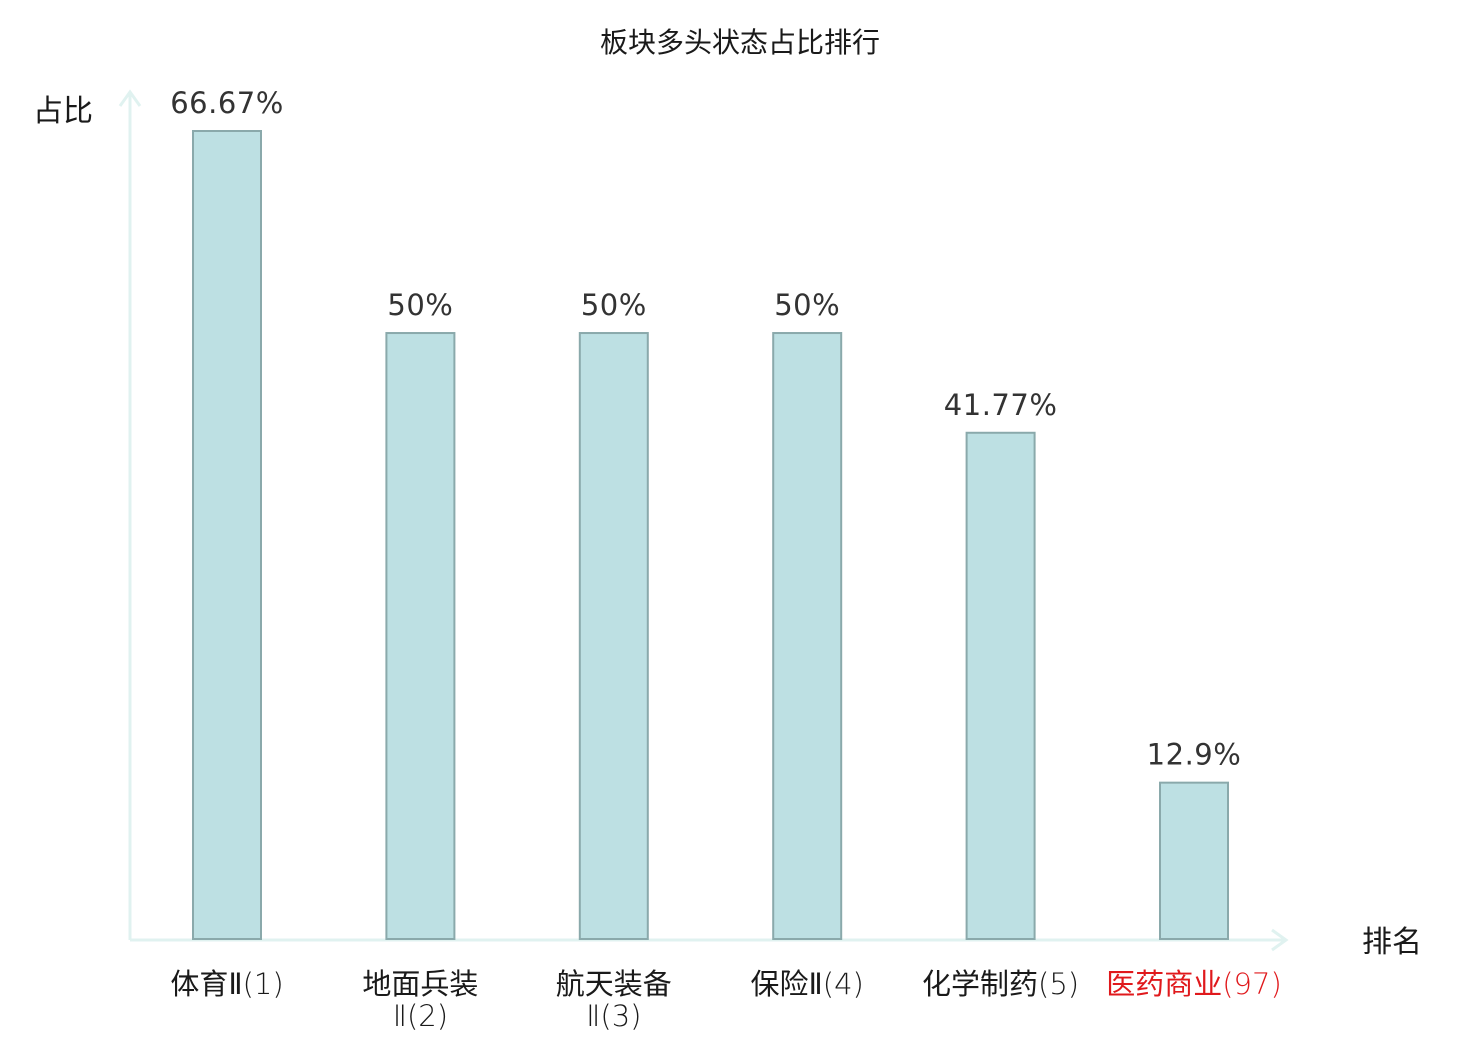 This screenshot has width=1480, height=1040. Describe the element at coordinates (980, 984) in the screenshot. I see `x-tick-category: 化学制药` at that location.